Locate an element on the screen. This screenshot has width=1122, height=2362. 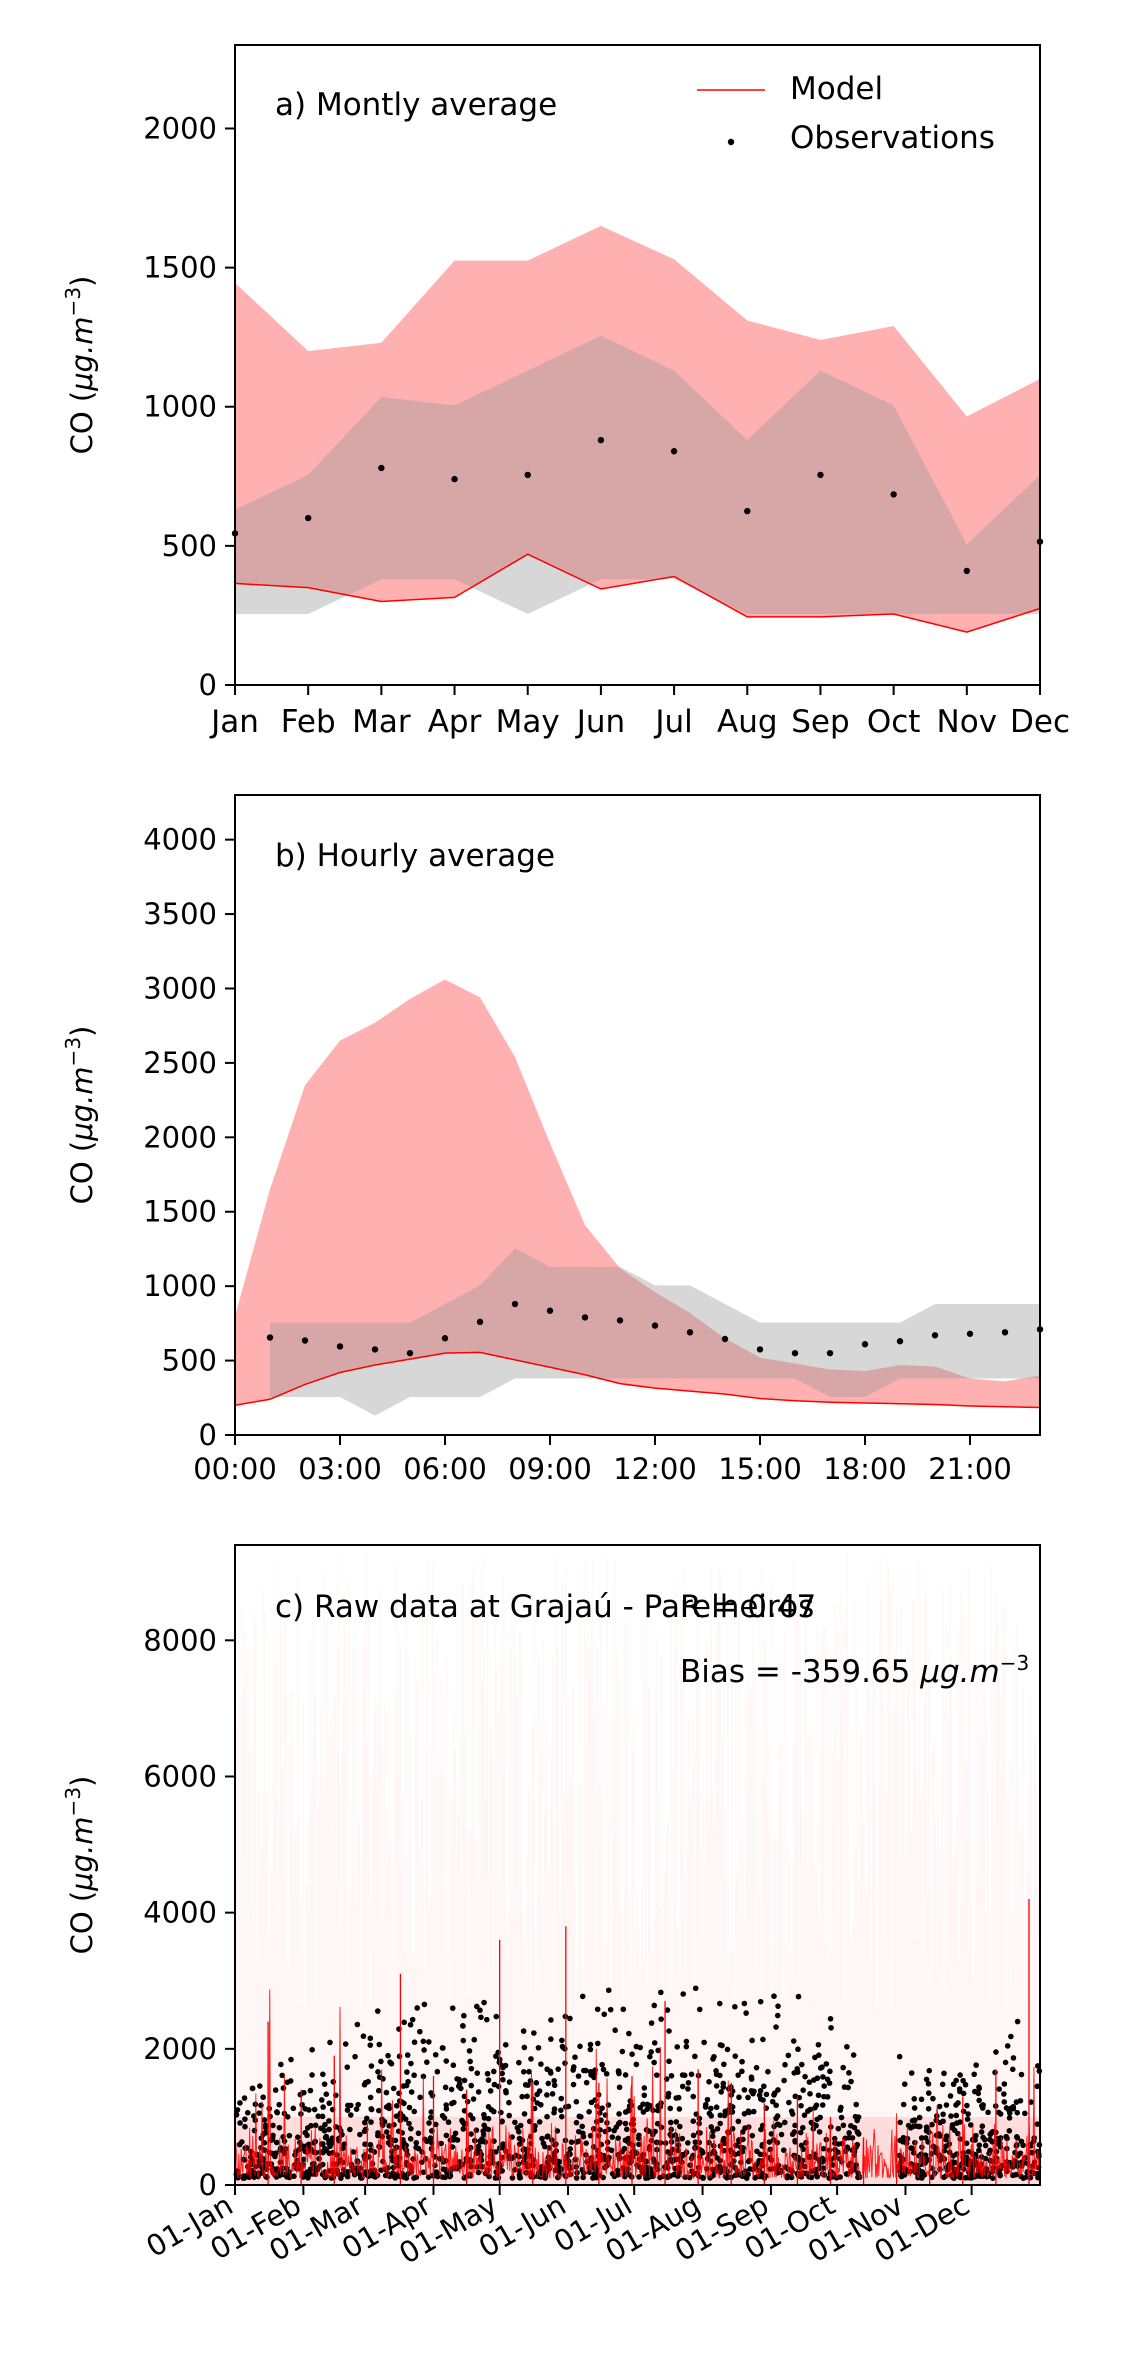
model-line is located at coordinates (637, 1380).